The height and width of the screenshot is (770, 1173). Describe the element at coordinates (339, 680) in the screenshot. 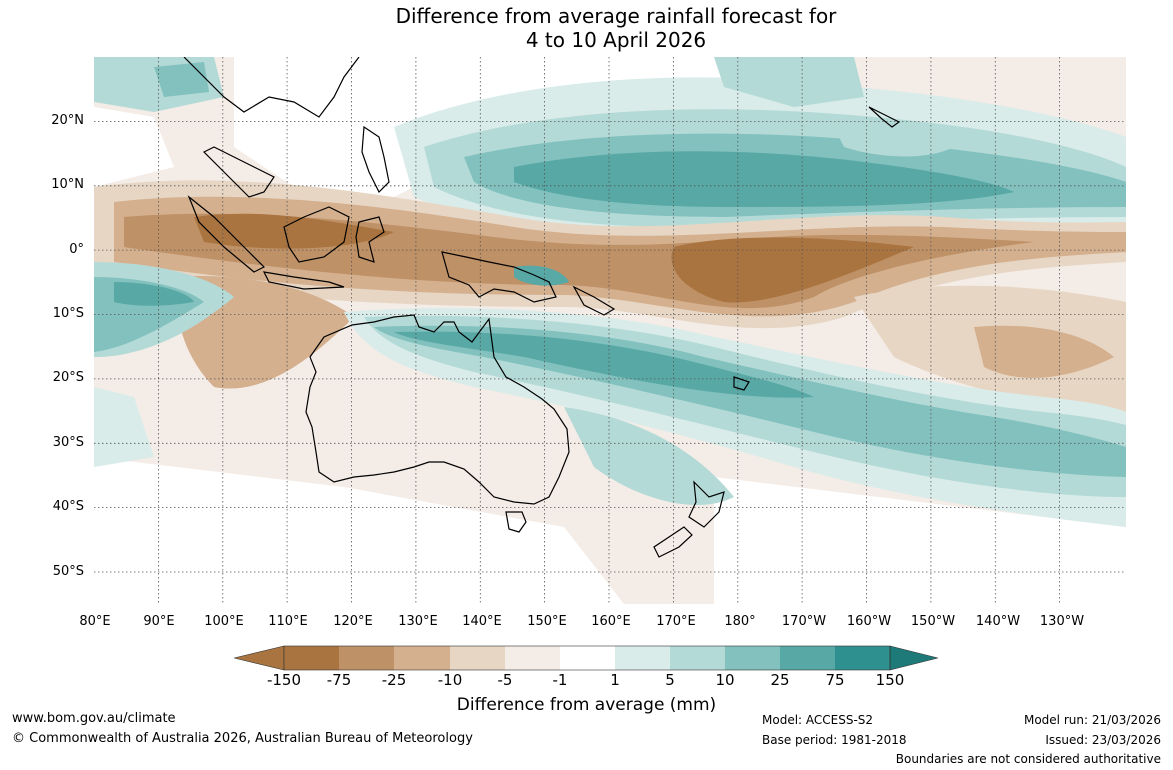

I see `colorbar-tick: -75` at that location.